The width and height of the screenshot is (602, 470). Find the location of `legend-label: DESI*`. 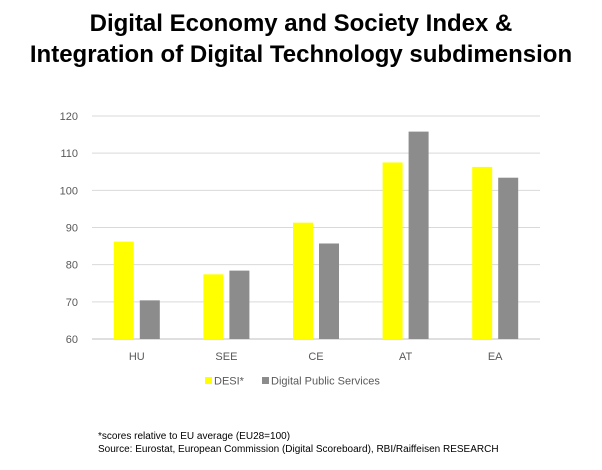

legend-label: DESI* is located at coordinates (229, 382).